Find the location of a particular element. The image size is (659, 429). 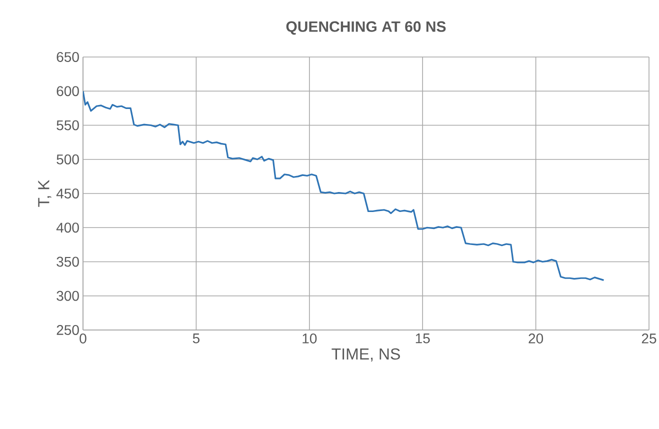

x-tick-label: 25 is located at coordinates (649, 339).